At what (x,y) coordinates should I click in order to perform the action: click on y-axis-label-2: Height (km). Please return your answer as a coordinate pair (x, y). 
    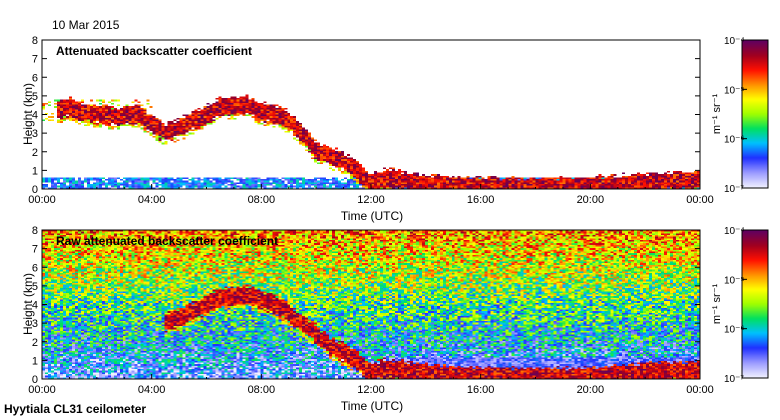
    Looking at the image, I should click on (28, 304).